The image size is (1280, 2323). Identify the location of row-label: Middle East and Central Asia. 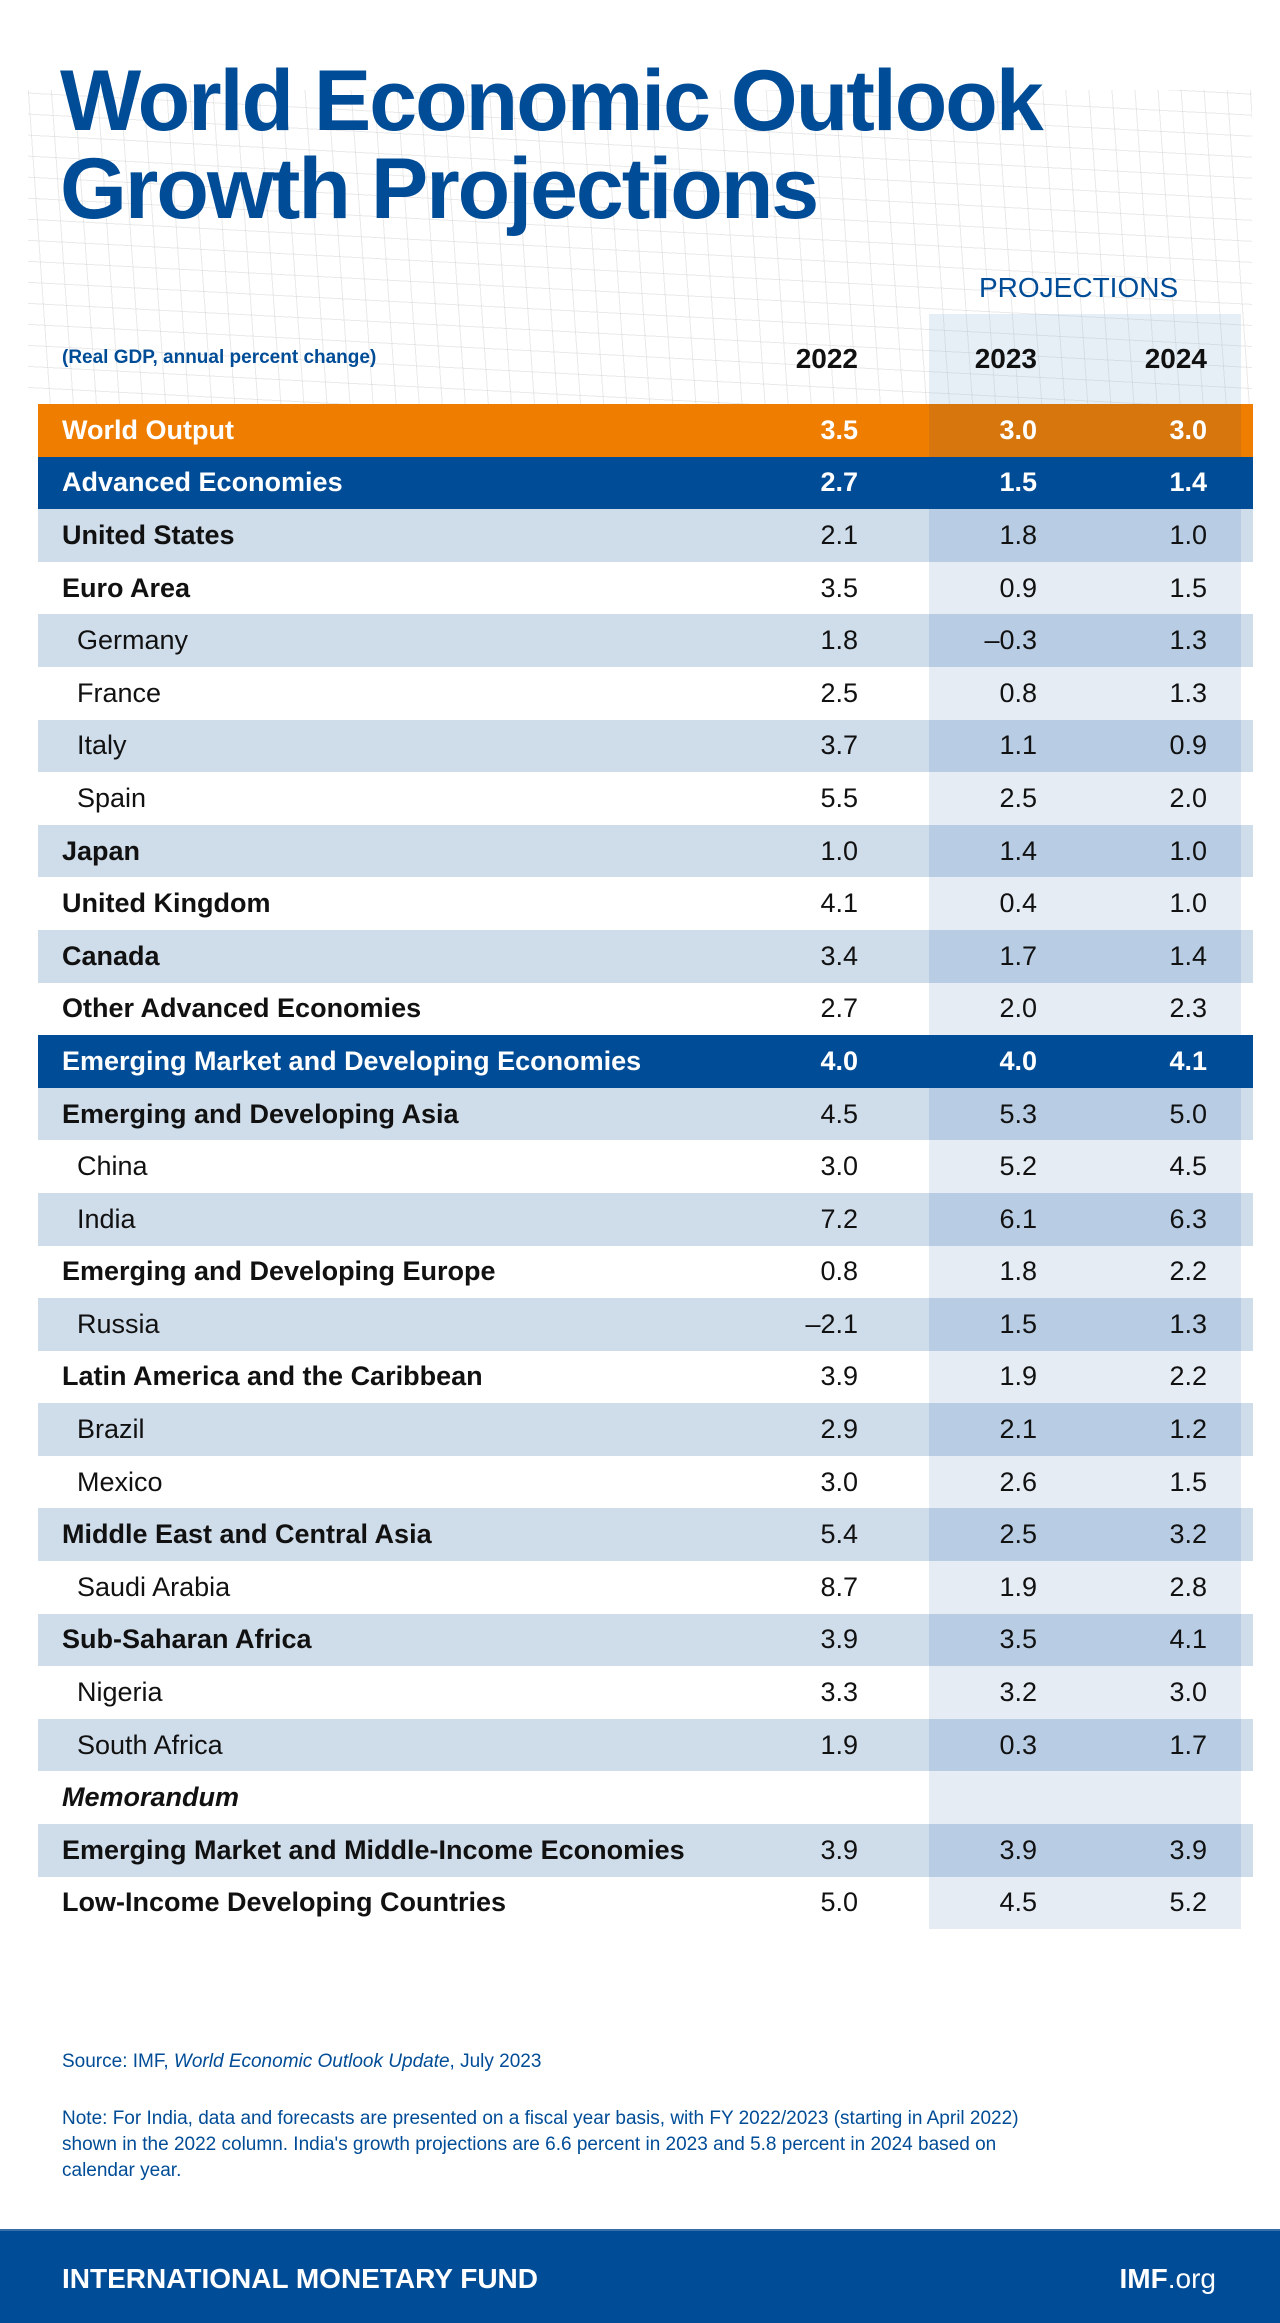
(247, 1534).